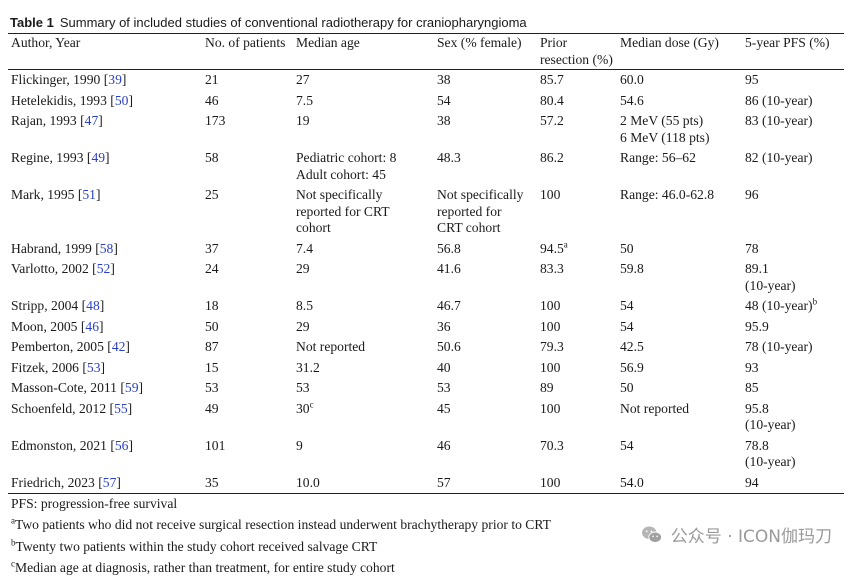 The height and width of the screenshot is (580, 858). Describe the element at coordinates (212, 482) in the screenshot. I see `cell-patients: 35` at that location.